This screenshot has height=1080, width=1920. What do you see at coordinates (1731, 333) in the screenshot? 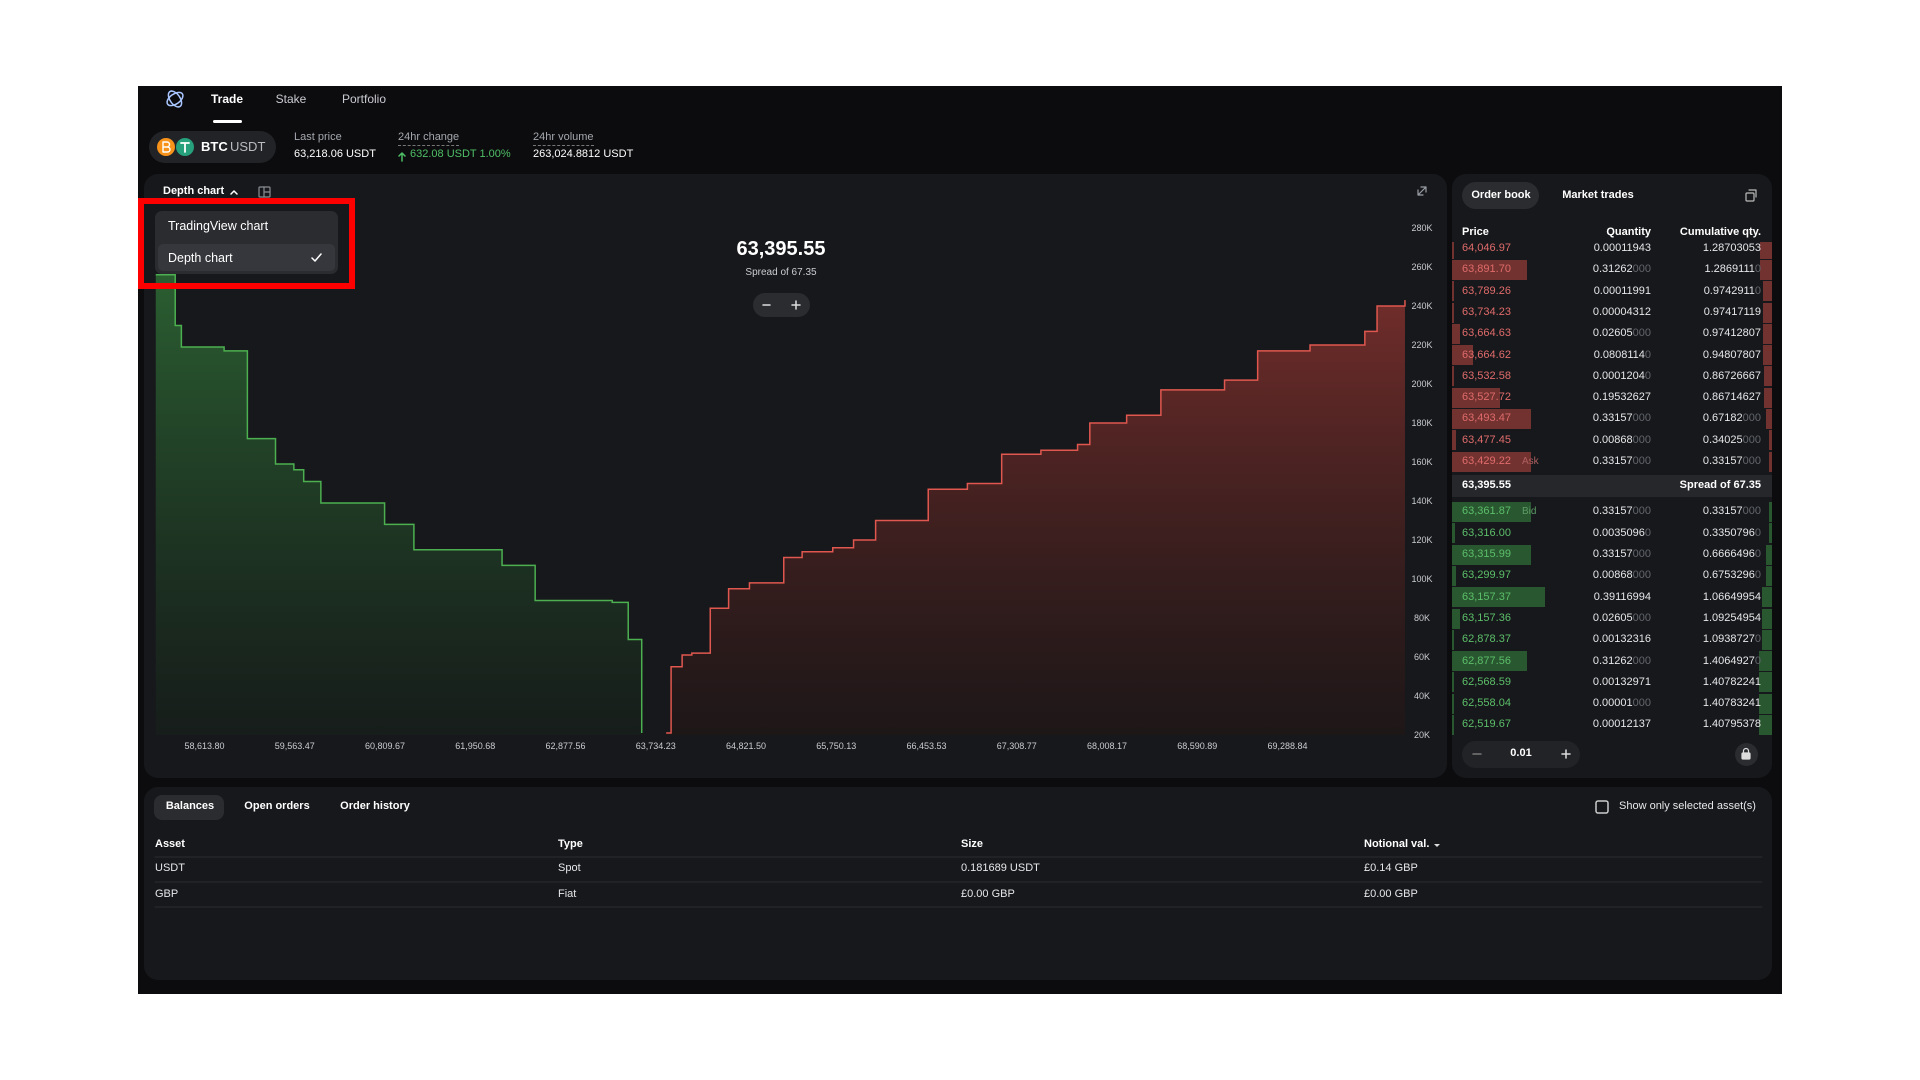
I see `cumulative-qty: 0.97412807` at bounding box center [1731, 333].